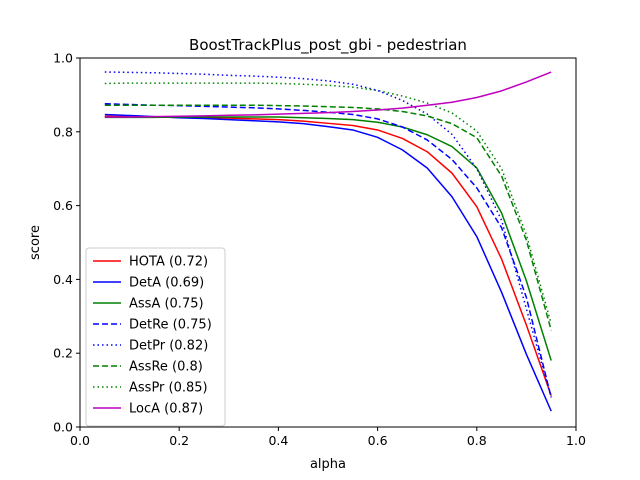 This screenshot has width=640, height=480. Describe the element at coordinates (80, 440) in the screenshot. I see `x-tick-label: 0.0` at that location.